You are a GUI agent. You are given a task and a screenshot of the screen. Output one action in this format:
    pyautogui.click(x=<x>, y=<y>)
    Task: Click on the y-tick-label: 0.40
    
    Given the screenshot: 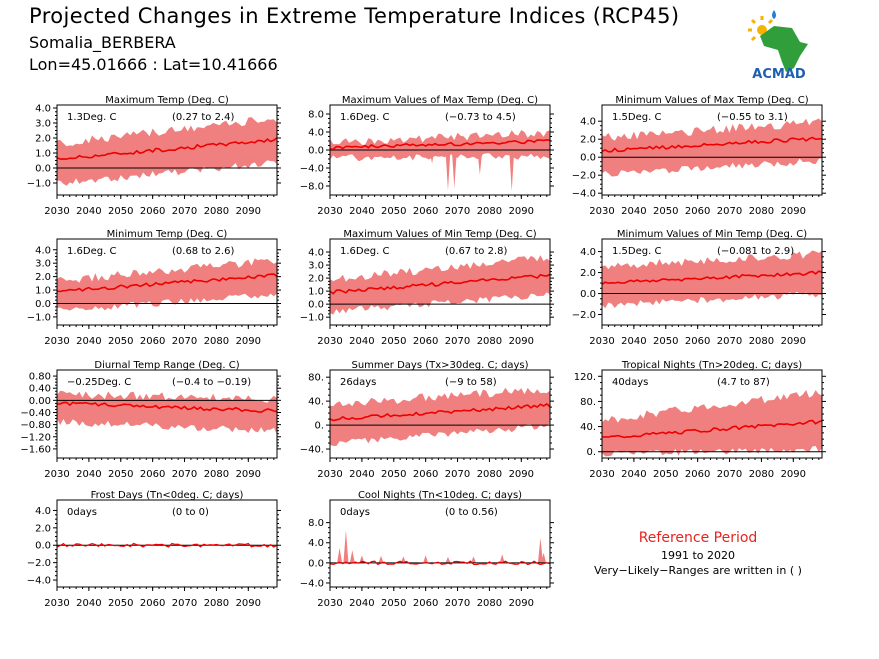 What is the action you would take?
    pyautogui.click(x=40, y=389)
    